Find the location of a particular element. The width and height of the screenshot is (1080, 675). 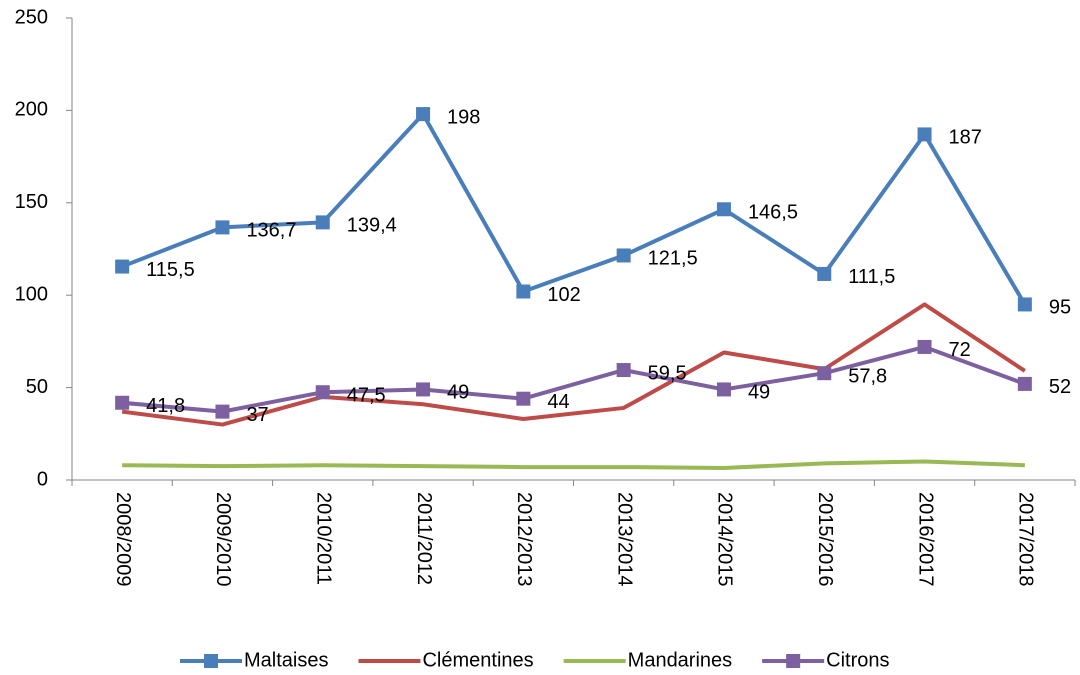

data-label: 41,8 is located at coordinates (165, 406).